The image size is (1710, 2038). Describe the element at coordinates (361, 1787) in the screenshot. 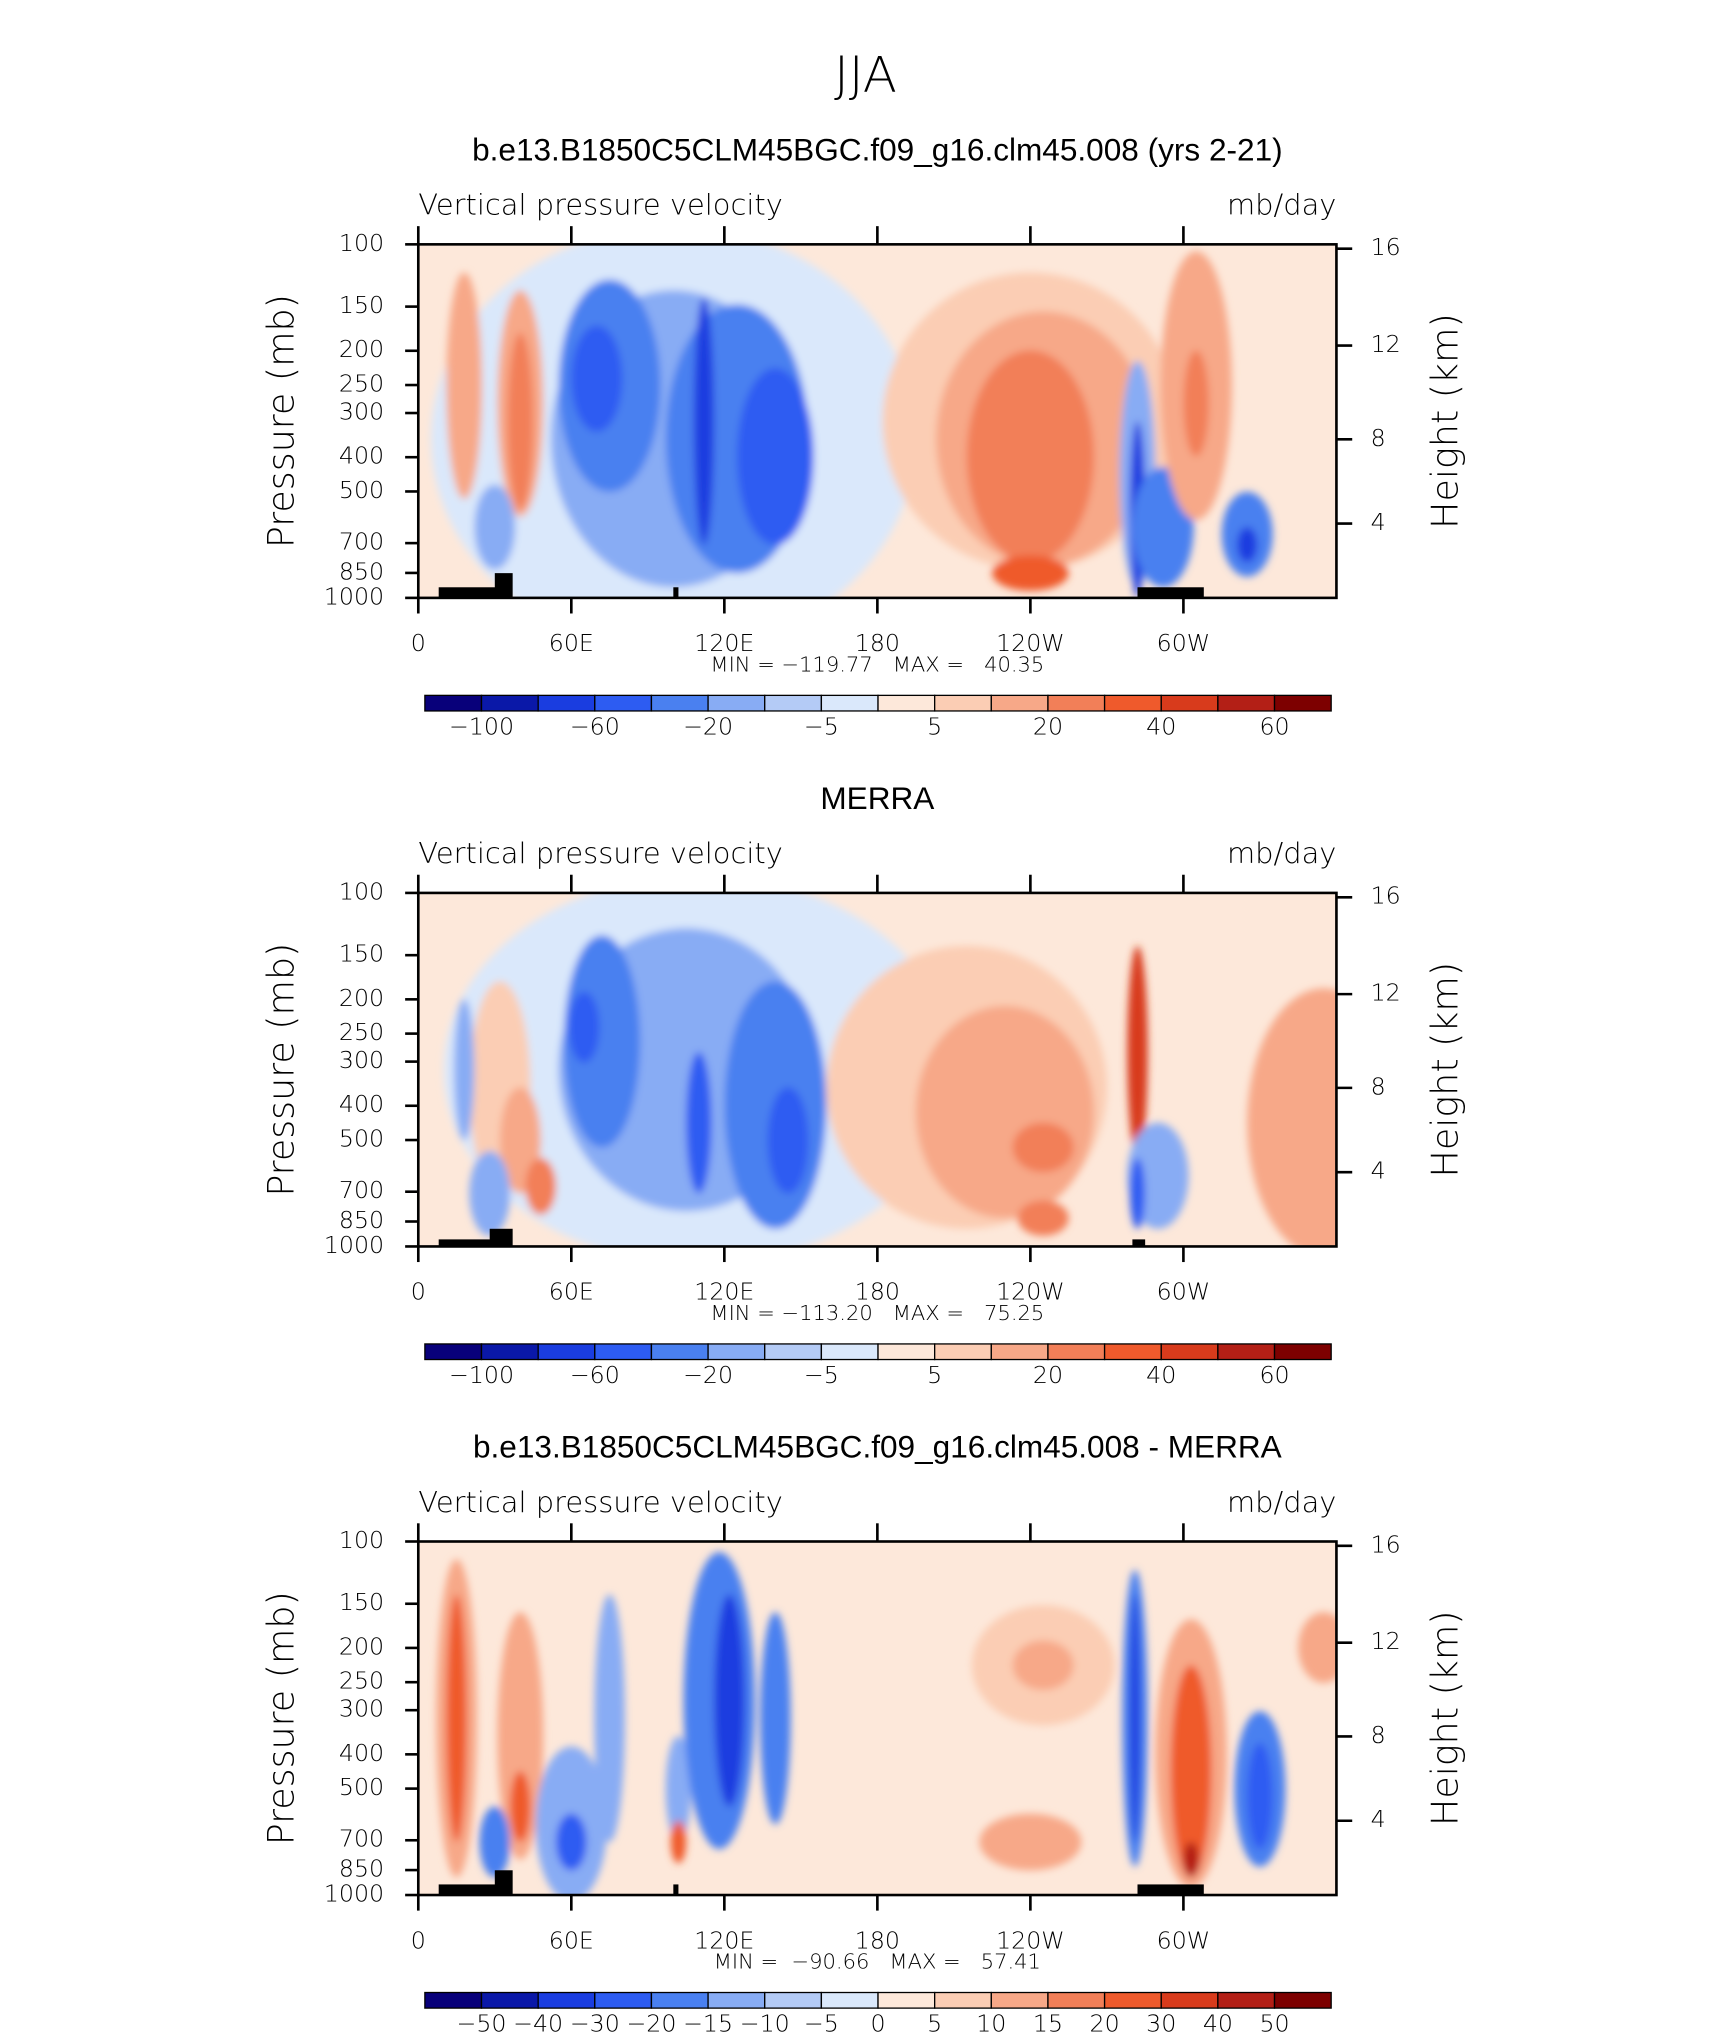

I see `y-tick-label: 500` at that location.